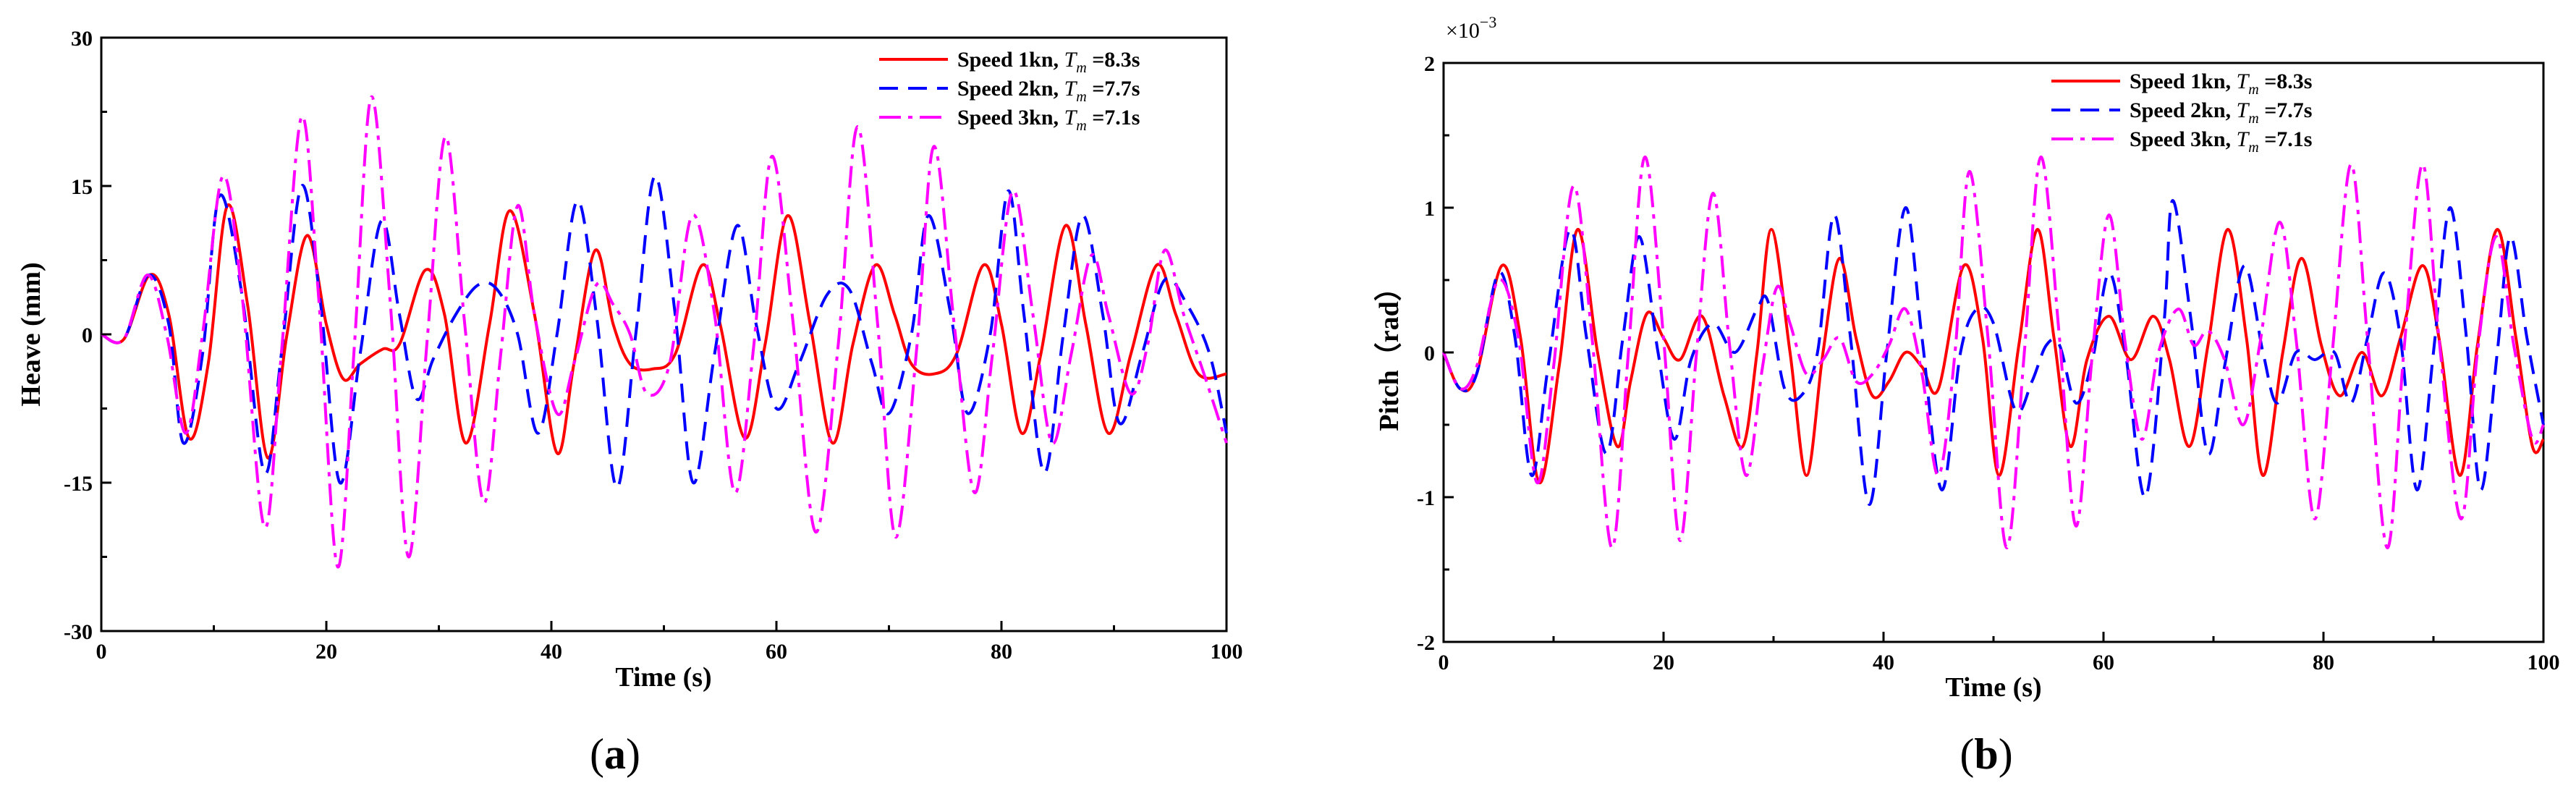 The width and height of the screenshot is (2576, 804). I want to click on y-tick-label: -15, so click(78, 484).